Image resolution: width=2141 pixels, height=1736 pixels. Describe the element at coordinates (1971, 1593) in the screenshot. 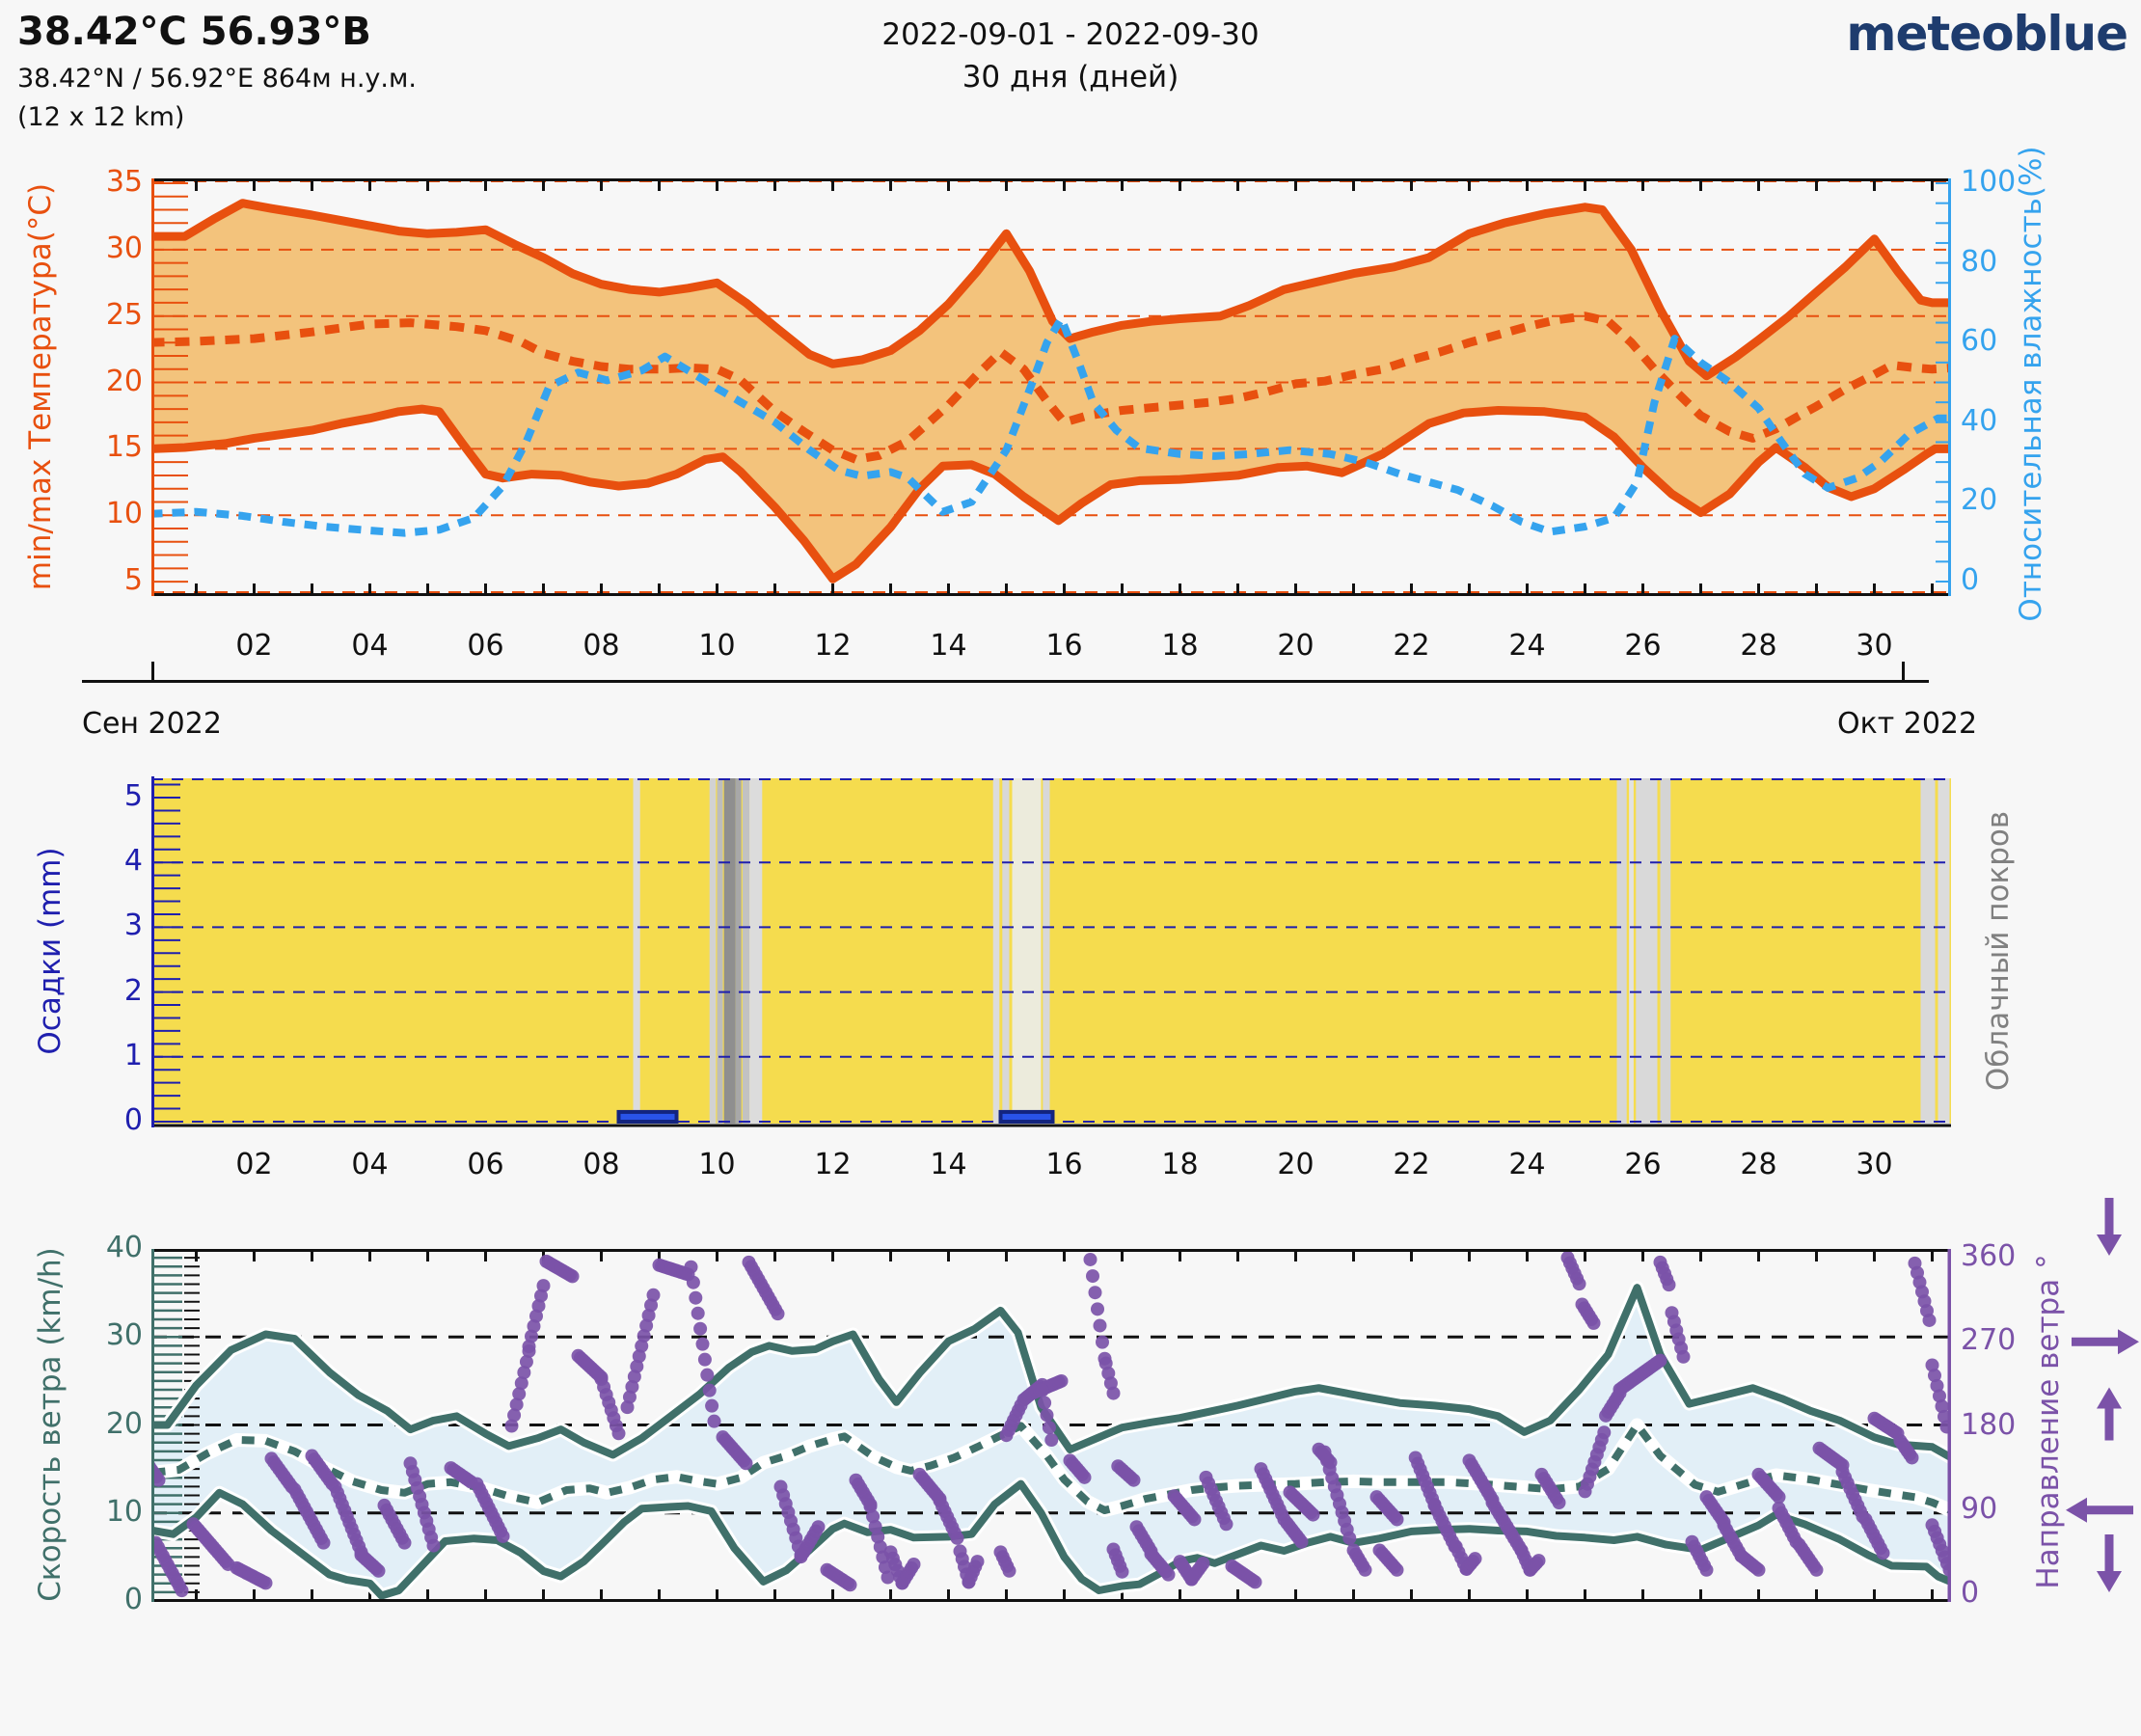

I see `direction-tick-label: 0` at that location.